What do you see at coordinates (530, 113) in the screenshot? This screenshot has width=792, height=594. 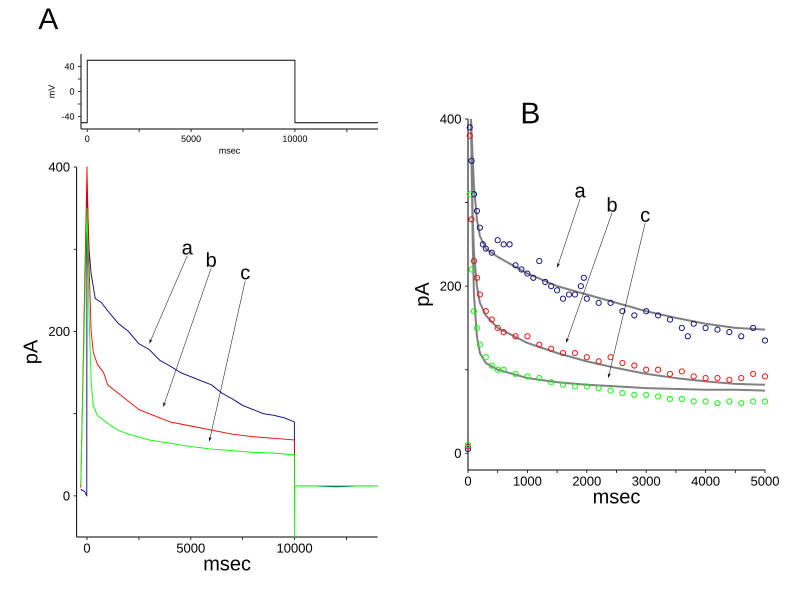 I see `chart-title: B` at bounding box center [530, 113].